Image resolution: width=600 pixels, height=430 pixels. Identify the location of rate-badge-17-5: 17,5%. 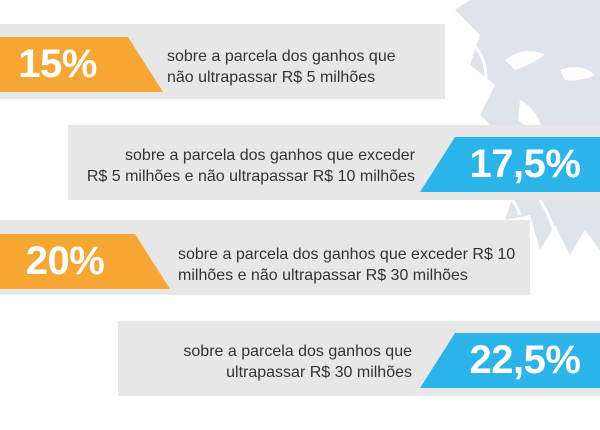
(510, 164).